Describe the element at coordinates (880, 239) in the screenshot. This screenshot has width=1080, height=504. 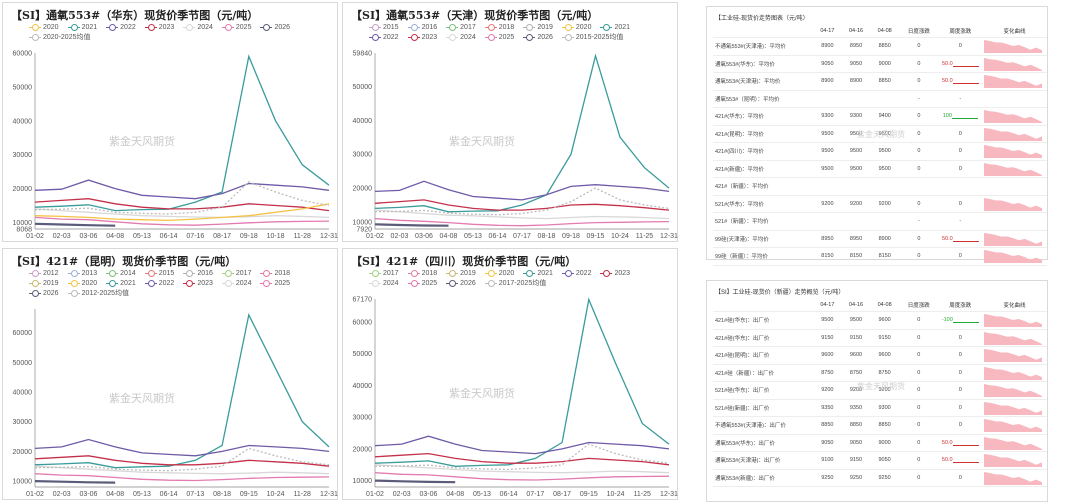
I see `table-row: 99硅(天津港)：平均价 8950 8950 8900 0 50.0` at that location.